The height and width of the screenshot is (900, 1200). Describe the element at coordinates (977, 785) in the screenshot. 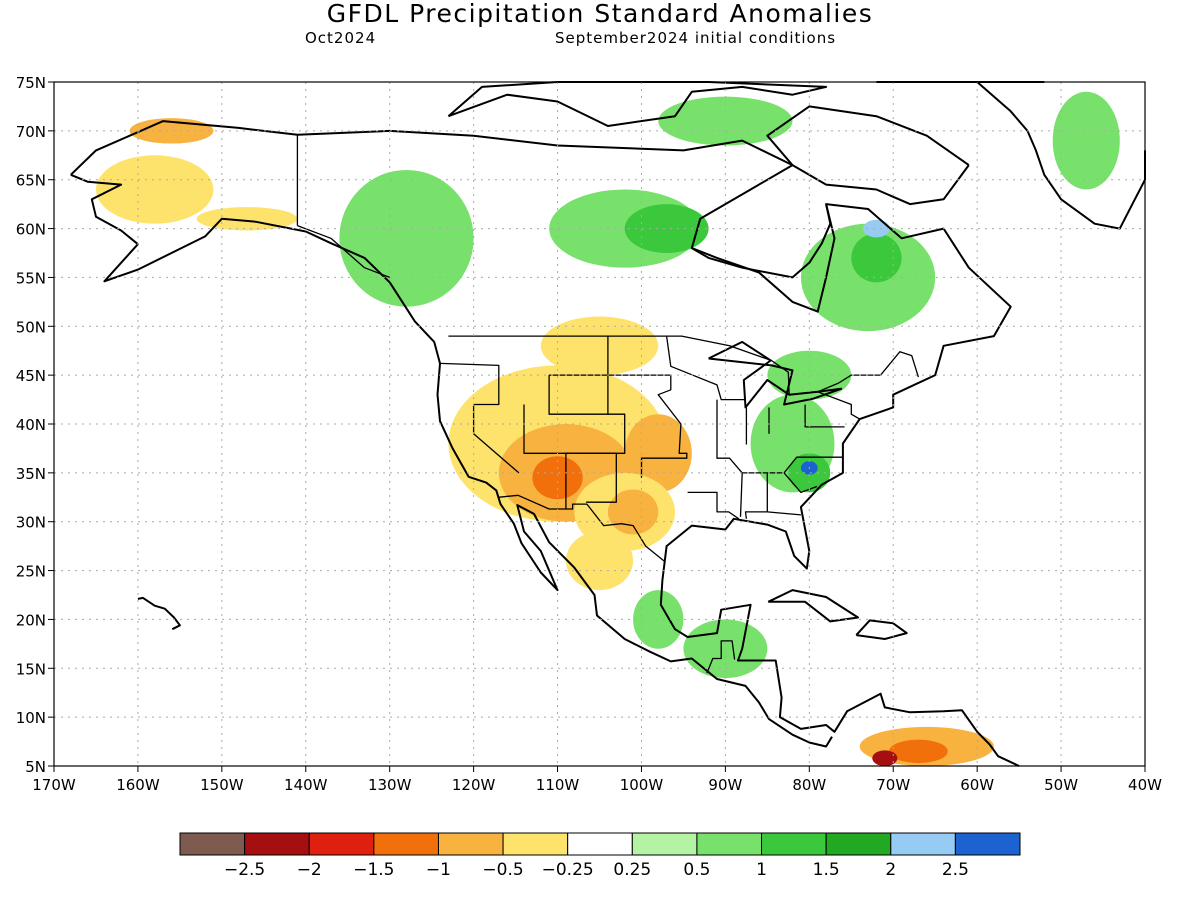

I see `lon-tick-label: 60W` at that location.